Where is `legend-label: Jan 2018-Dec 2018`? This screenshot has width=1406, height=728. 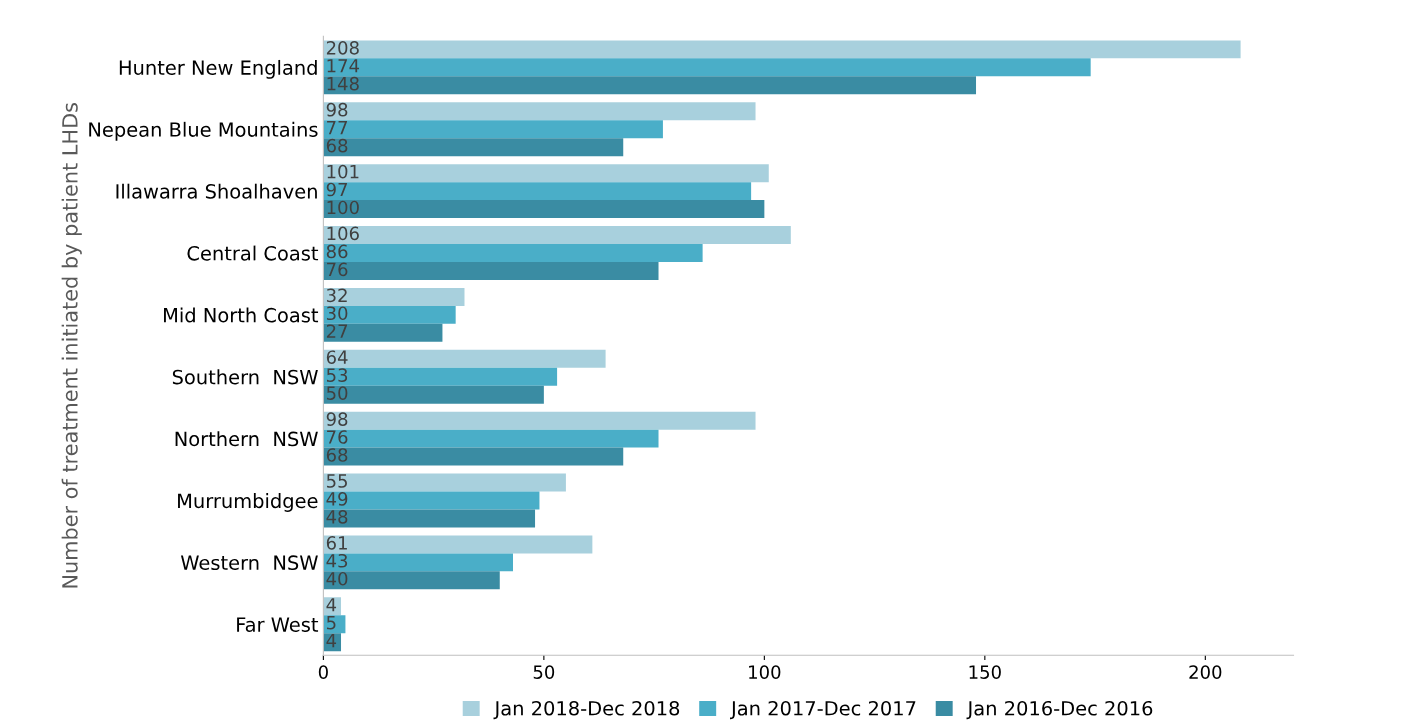
legend-label: Jan 2018-Dec 2018 is located at coordinates (586, 710).